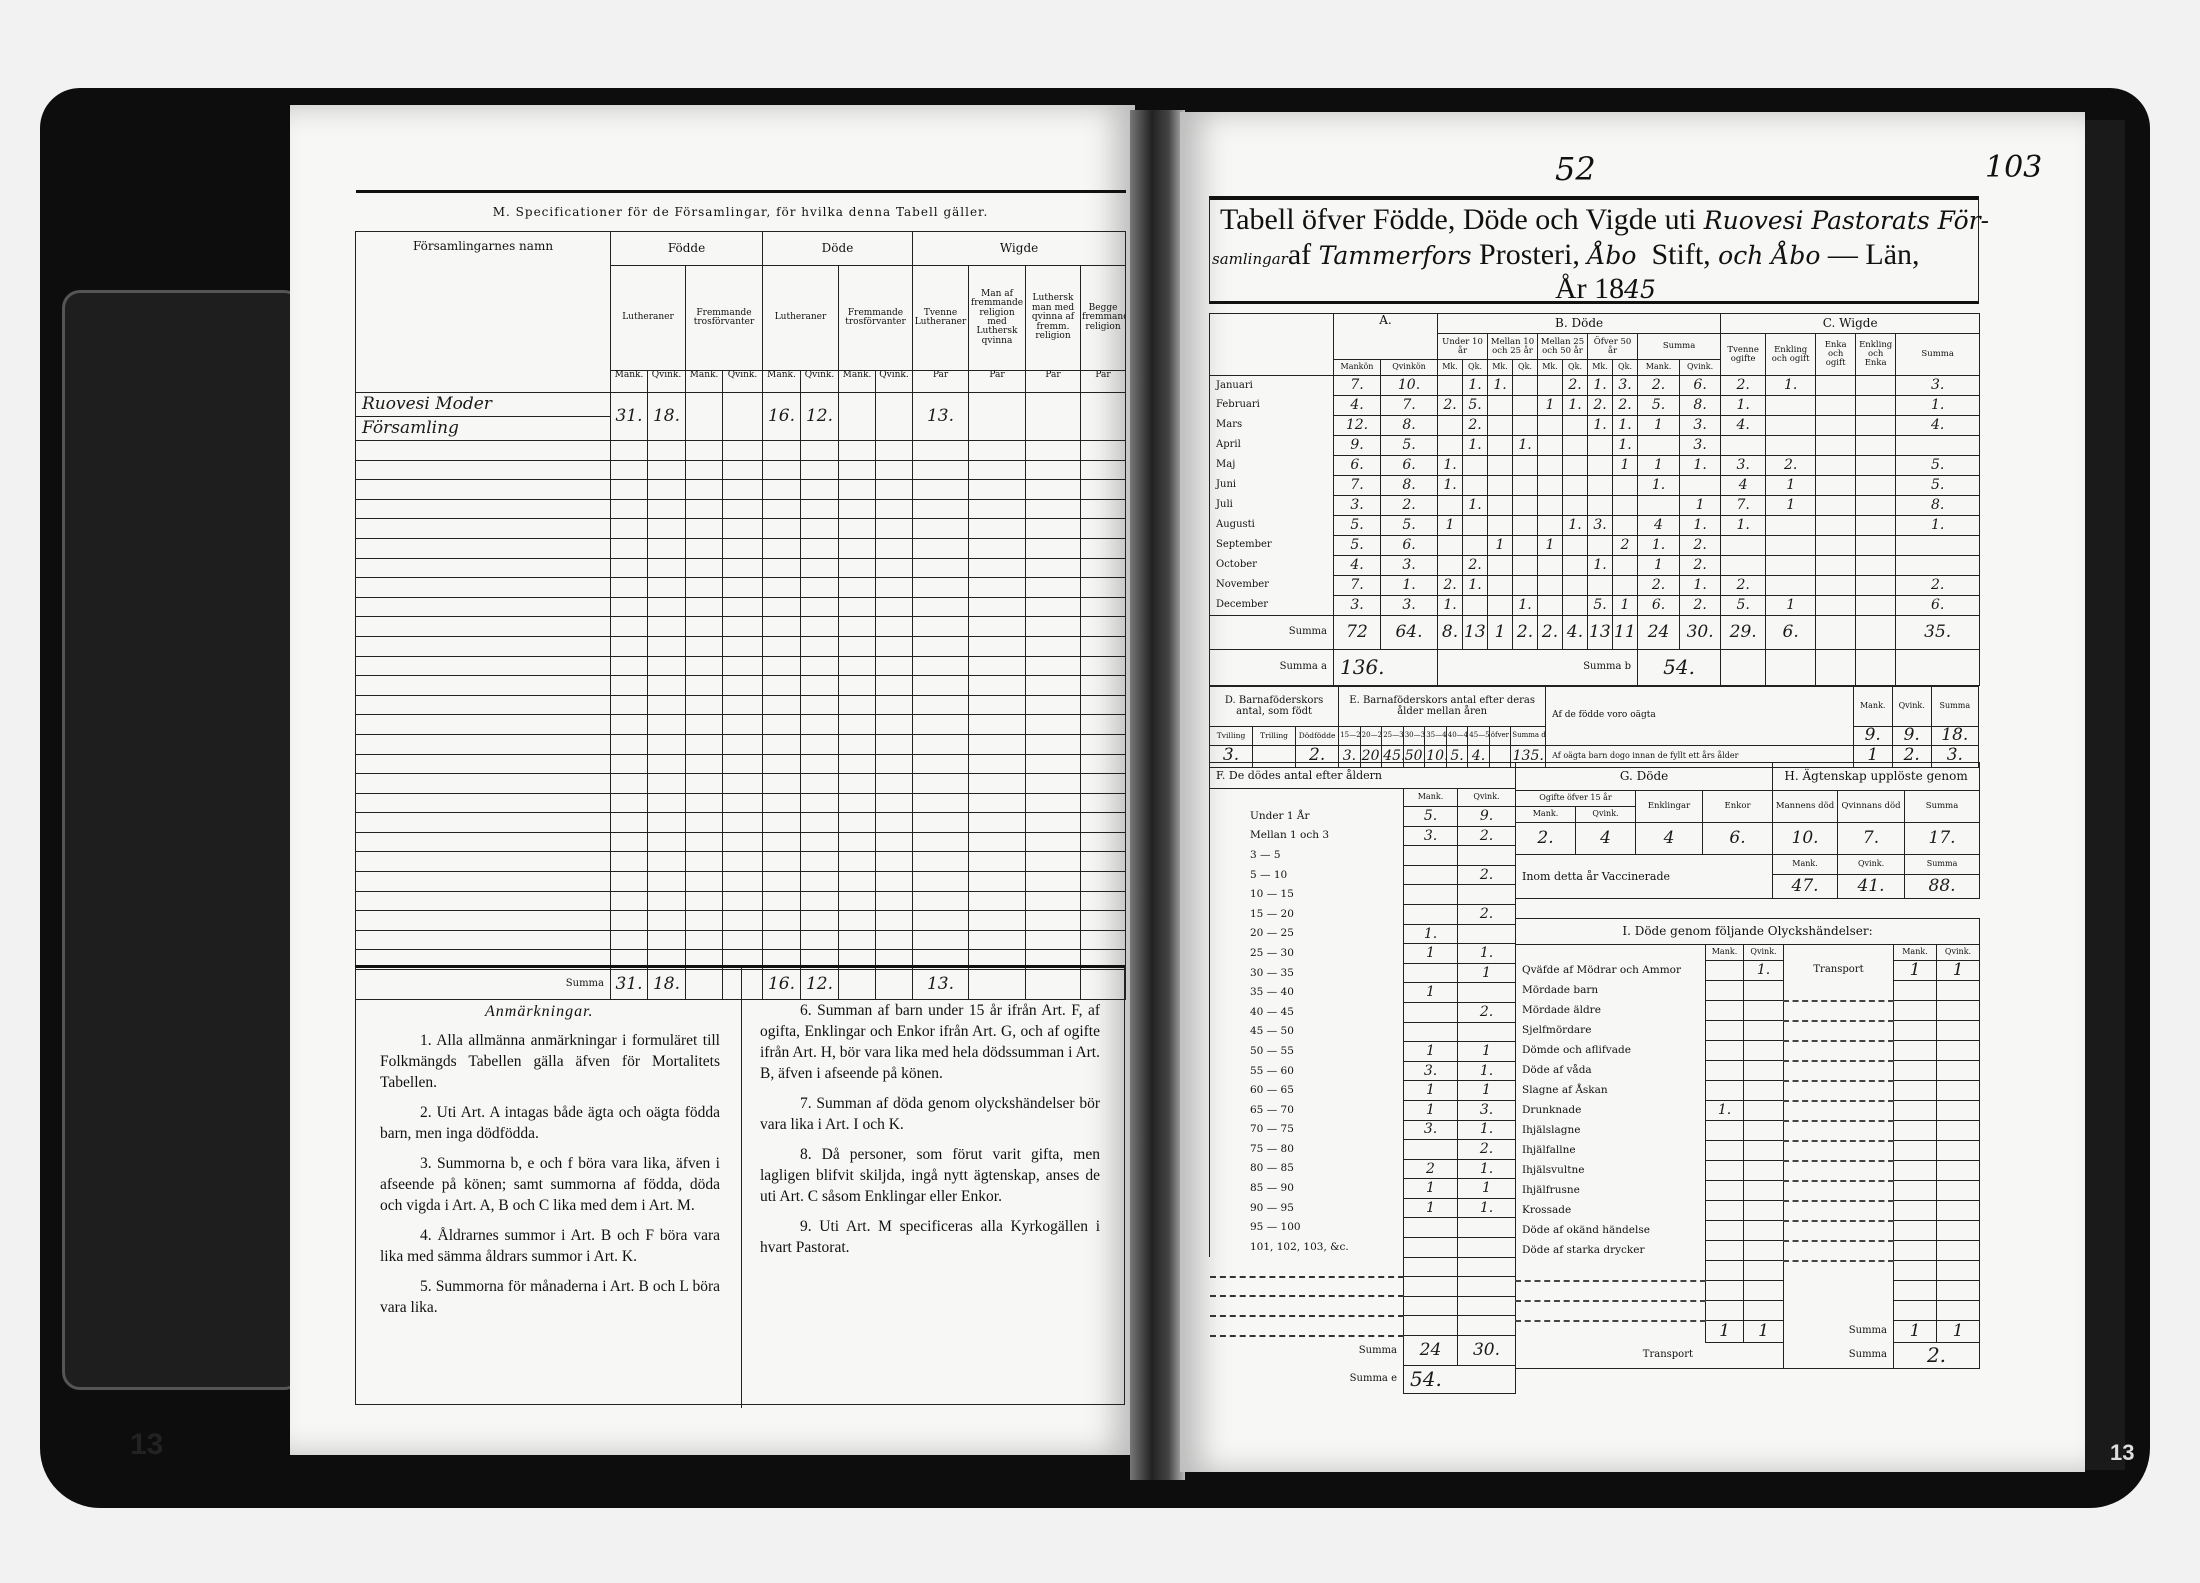  I want to click on summa-value: 16., so click(781, 985).